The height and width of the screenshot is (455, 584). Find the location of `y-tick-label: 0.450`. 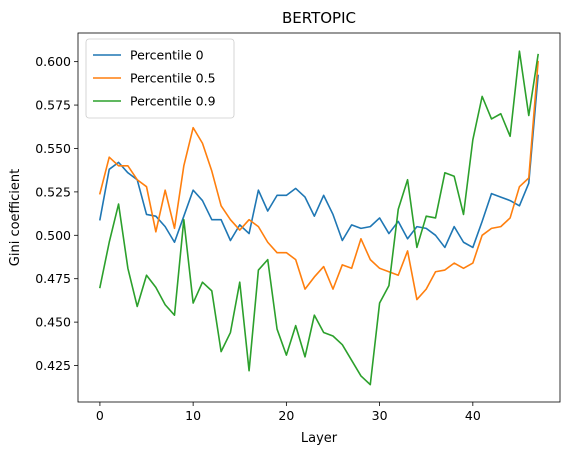

y-tick-label: 0.450 is located at coordinates (53, 322).